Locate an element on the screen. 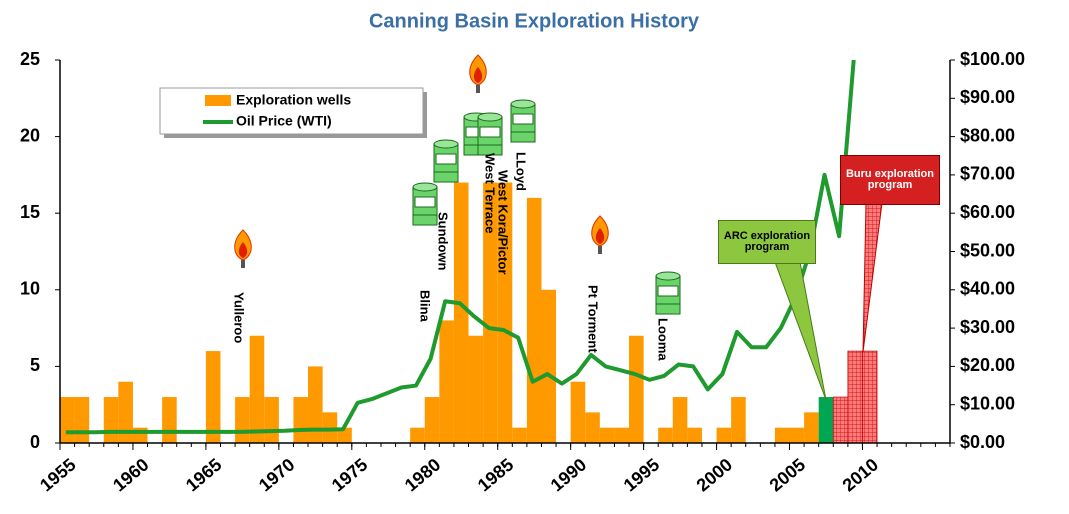 The height and width of the screenshot is (514, 1069). x-tick-label: 2005 is located at coordinates (788, 474).